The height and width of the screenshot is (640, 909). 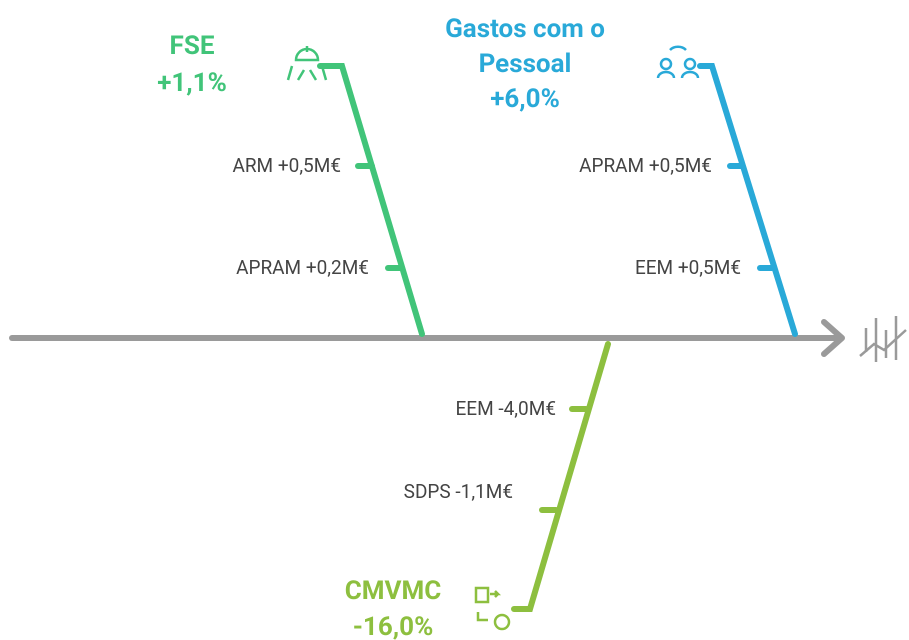 I want to click on branch-change: +1,1%, so click(x=192, y=83).